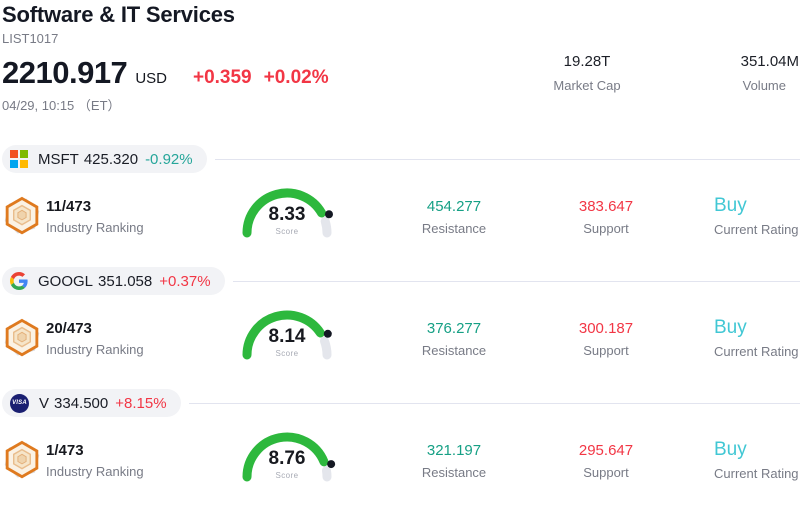 The height and width of the screenshot is (511, 800). What do you see at coordinates (587, 61) in the screenshot?
I see `market-cap-value: 19.28T` at bounding box center [587, 61].